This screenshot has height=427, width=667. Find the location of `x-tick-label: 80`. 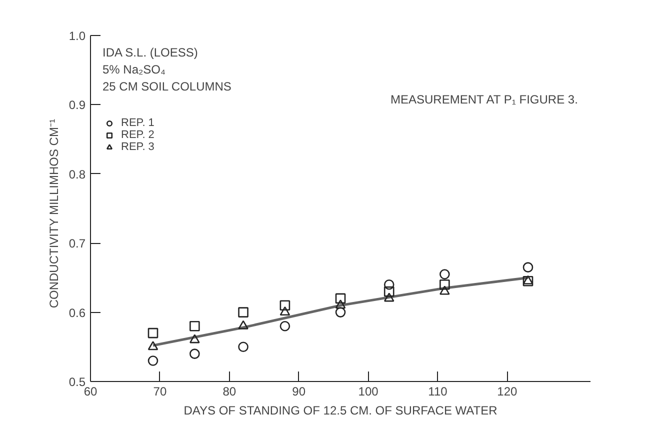

x-tick-label: 80 is located at coordinates (229, 391).